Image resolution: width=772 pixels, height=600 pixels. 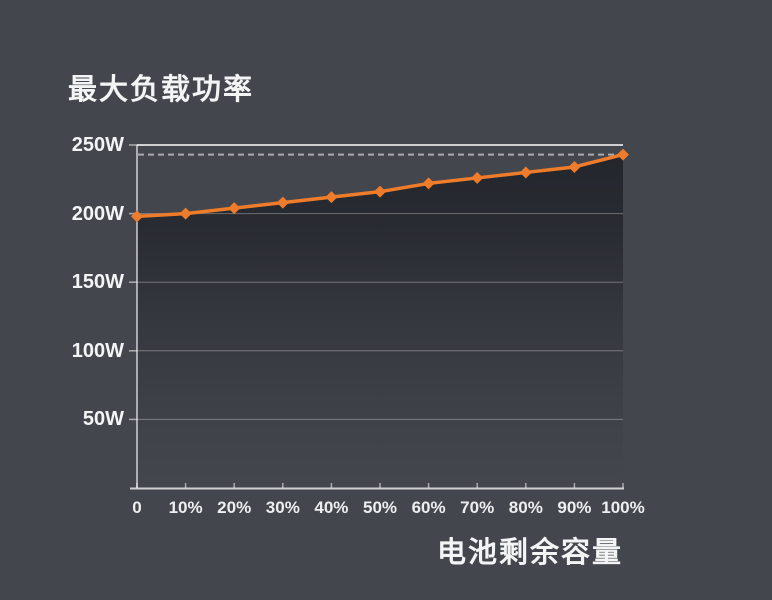 What do you see at coordinates (137, 507) in the screenshot?
I see `x-tick-label-0: 0` at bounding box center [137, 507].